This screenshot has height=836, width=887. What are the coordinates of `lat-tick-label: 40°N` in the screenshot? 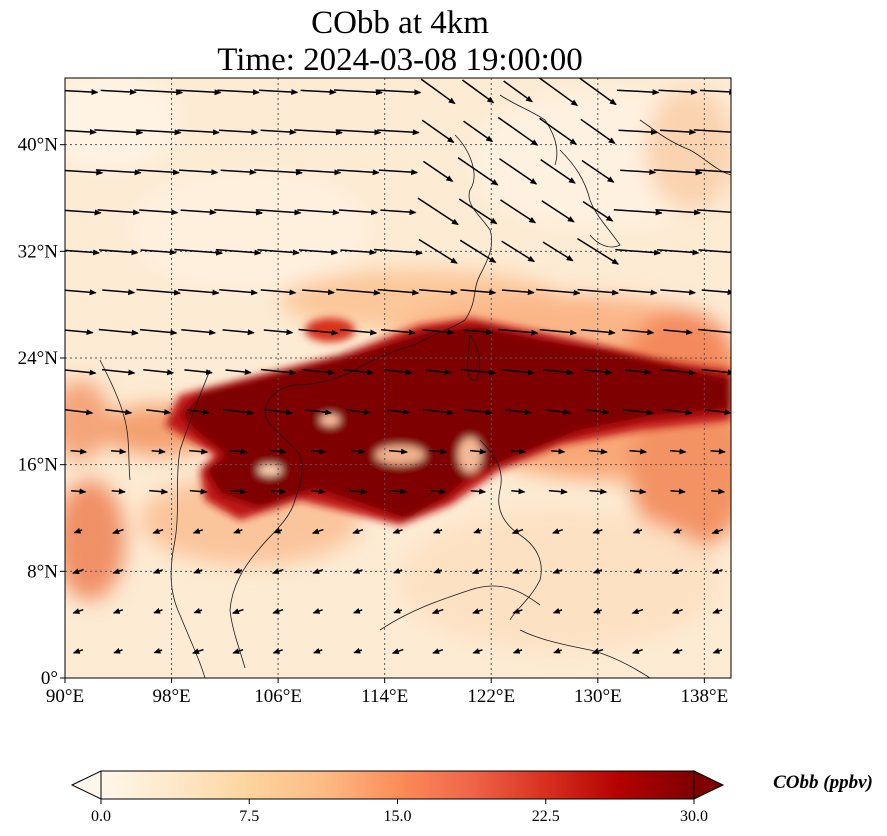 It's located at (38, 145).